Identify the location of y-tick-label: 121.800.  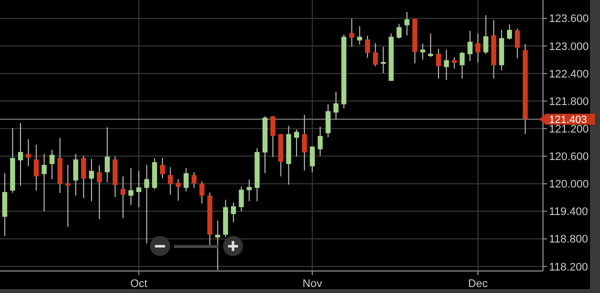
(569, 102).